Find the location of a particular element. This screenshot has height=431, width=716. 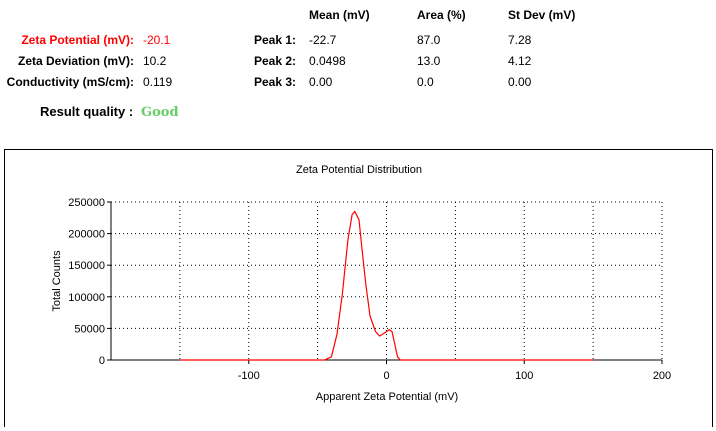

peak2-area: 13.0 is located at coordinates (429, 61).